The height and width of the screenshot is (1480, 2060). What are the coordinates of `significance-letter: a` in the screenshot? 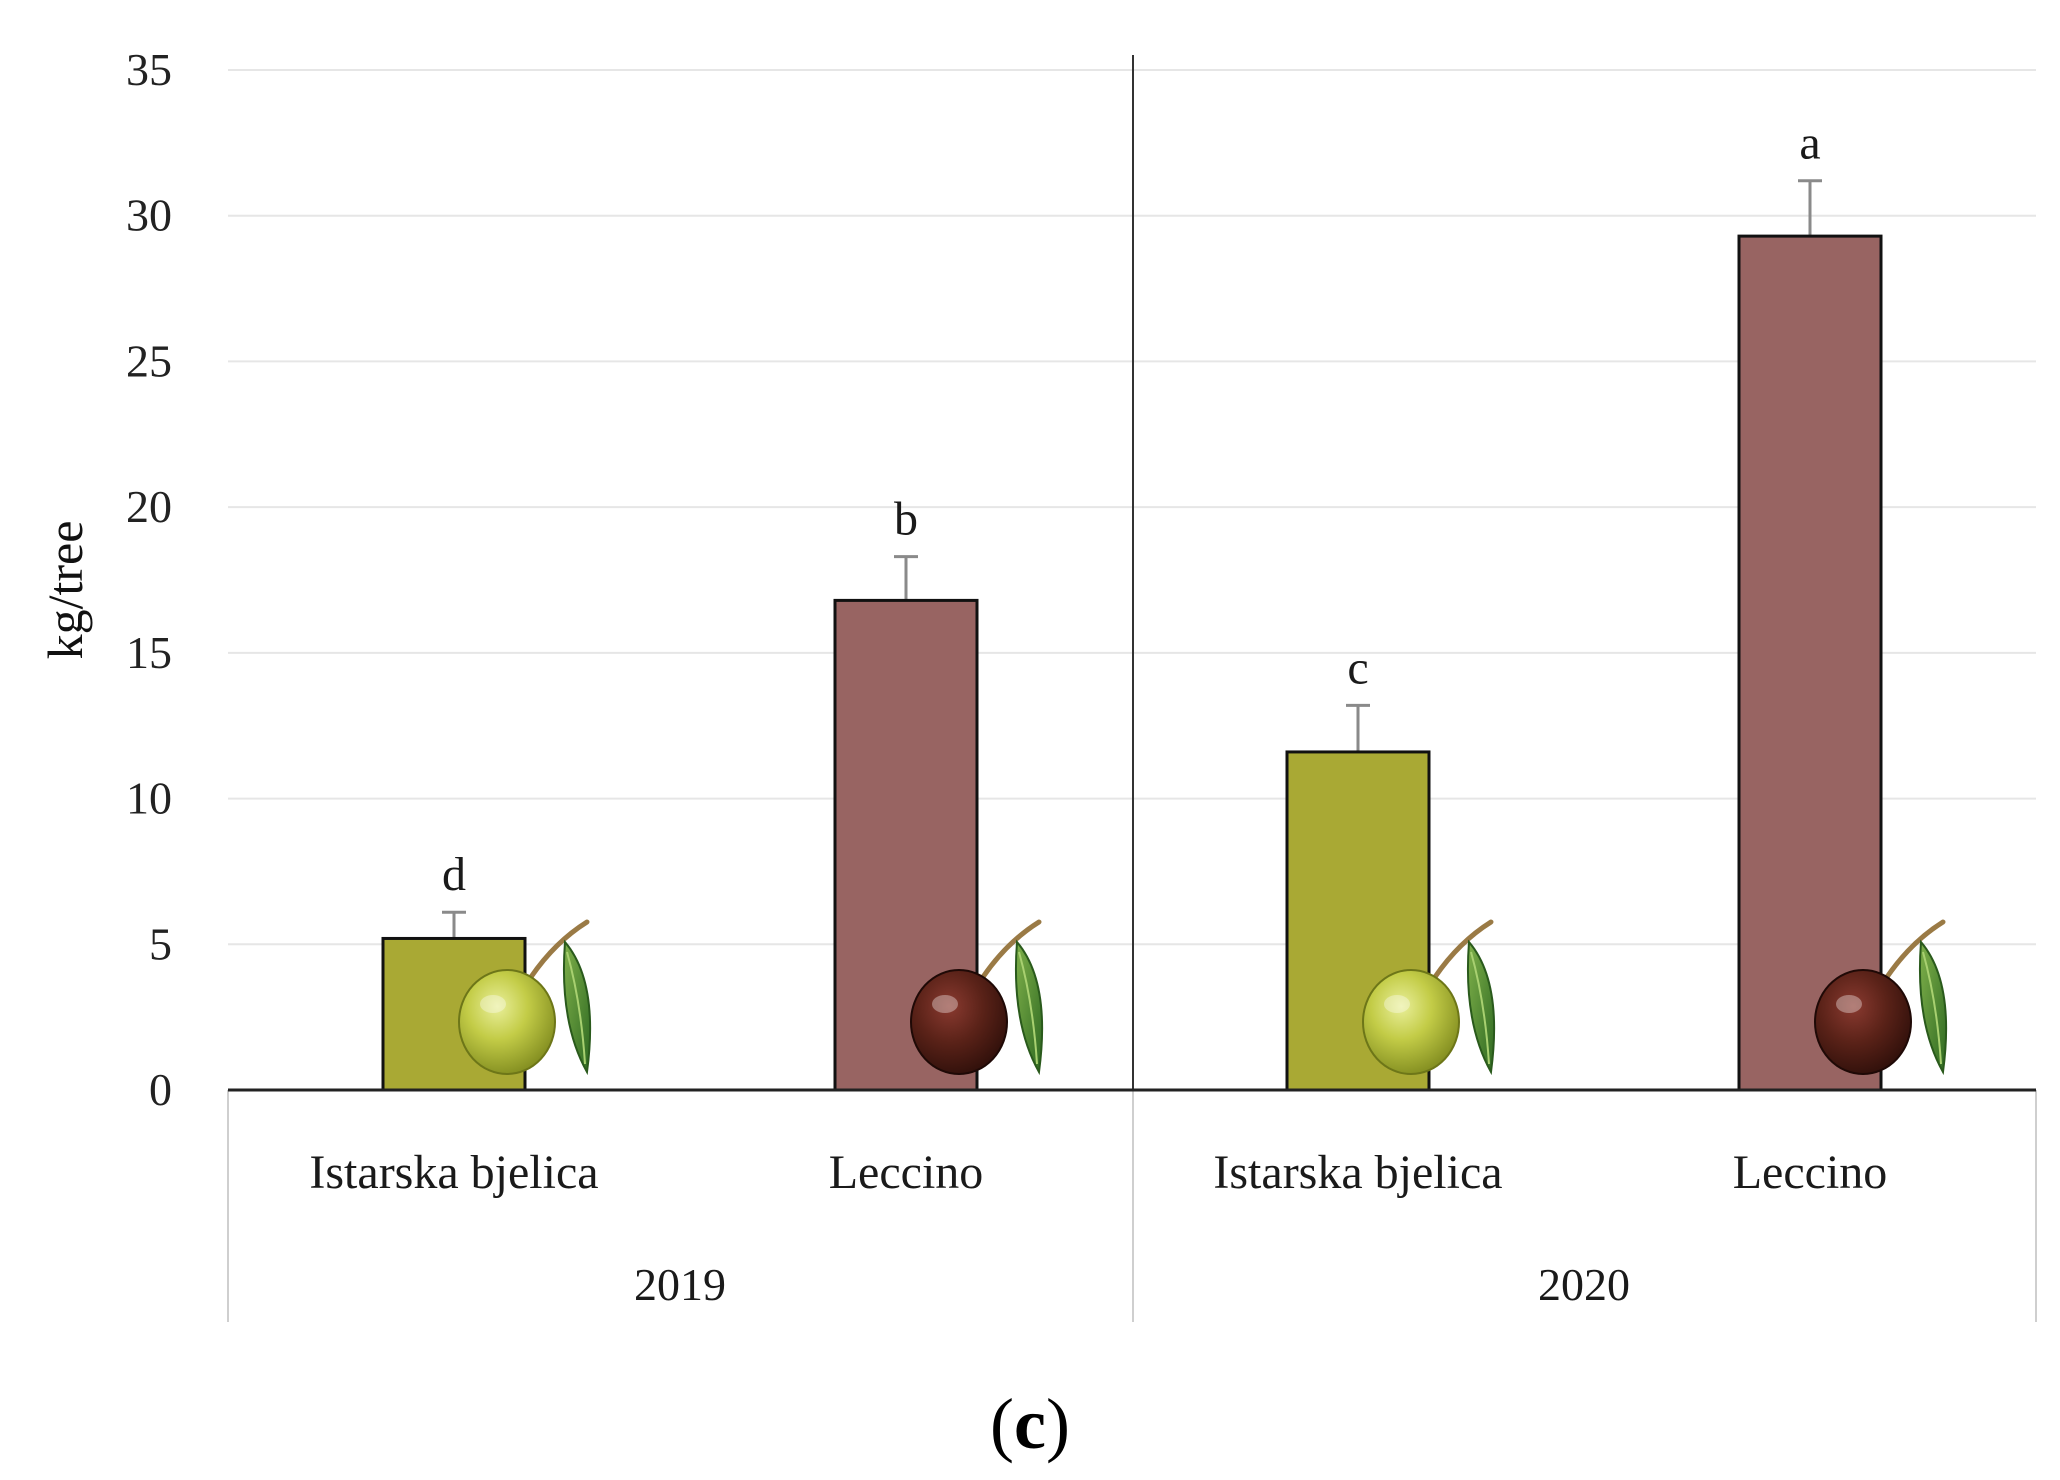 It's located at (1809, 143).